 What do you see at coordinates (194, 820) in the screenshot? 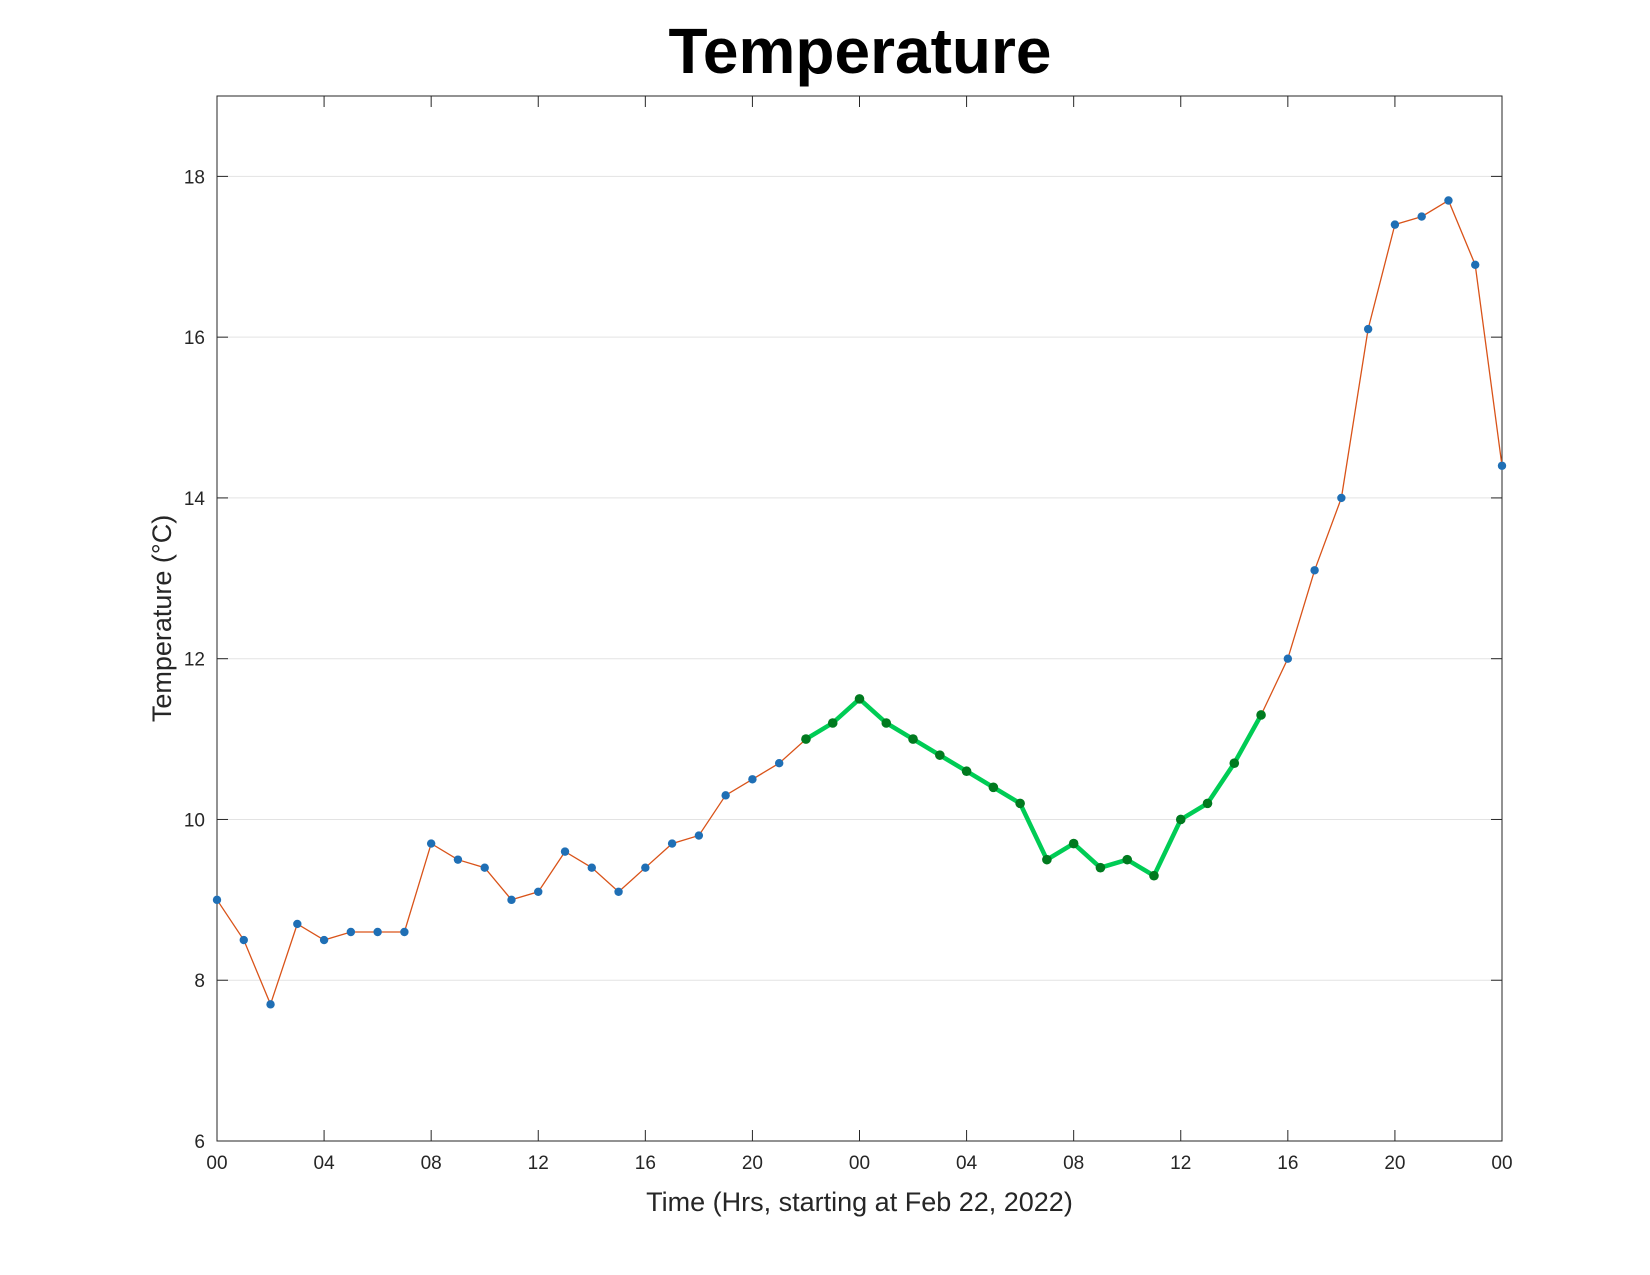
I see `y-tick-label: 10` at bounding box center [194, 820].